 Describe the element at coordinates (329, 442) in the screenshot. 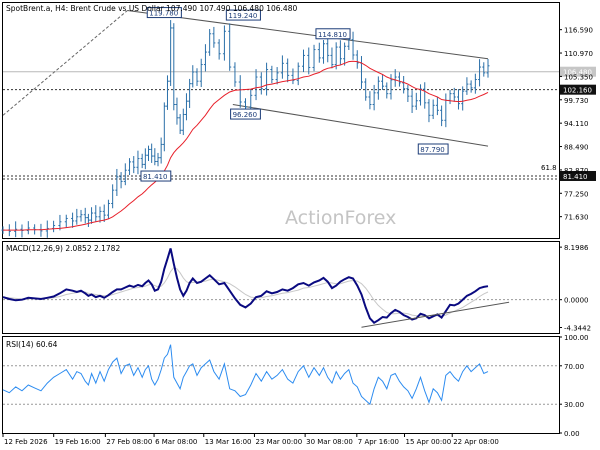

I see `x-tick-label: 30 Mar 08:00` at that location.